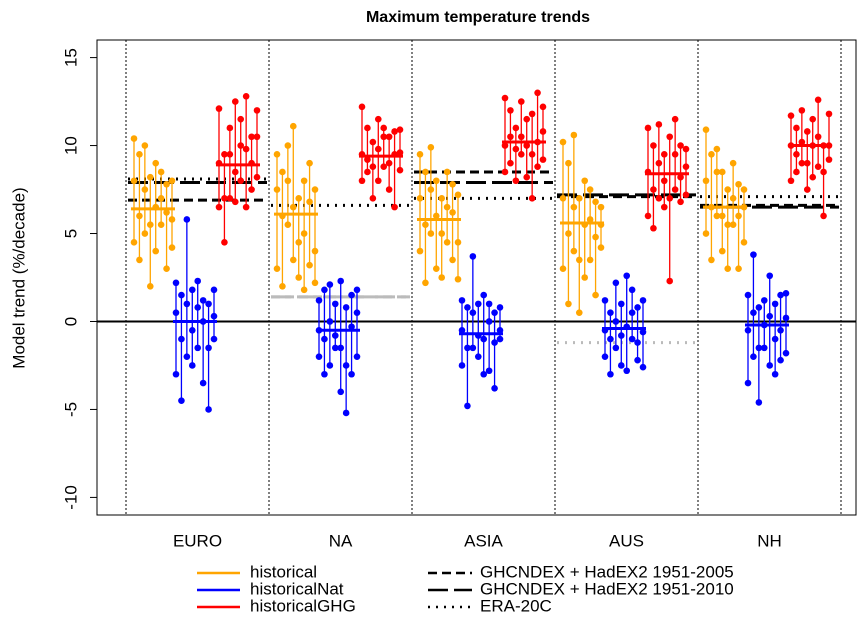 Image resolution: width=858 pixels, height=622 pixels. Describe the element at coordinates (769, 540) in the screenshot. I see `x-tick-label: NH` at that location.